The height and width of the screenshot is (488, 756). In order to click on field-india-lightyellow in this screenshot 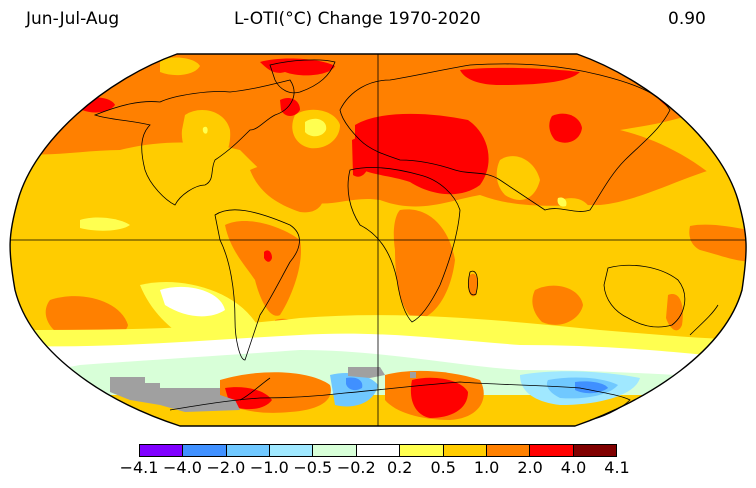, I will do `click(562, 202)`.